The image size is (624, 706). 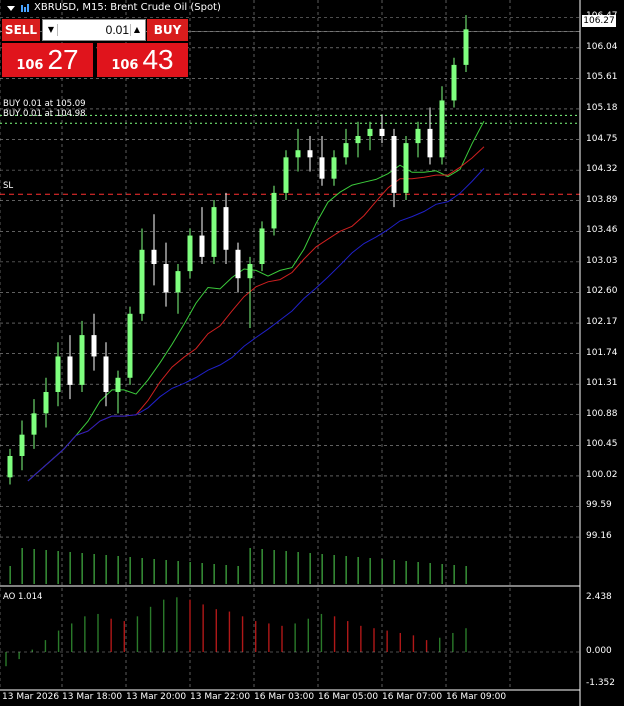 I want to click on volume-bars, so click(x=238, y=566).